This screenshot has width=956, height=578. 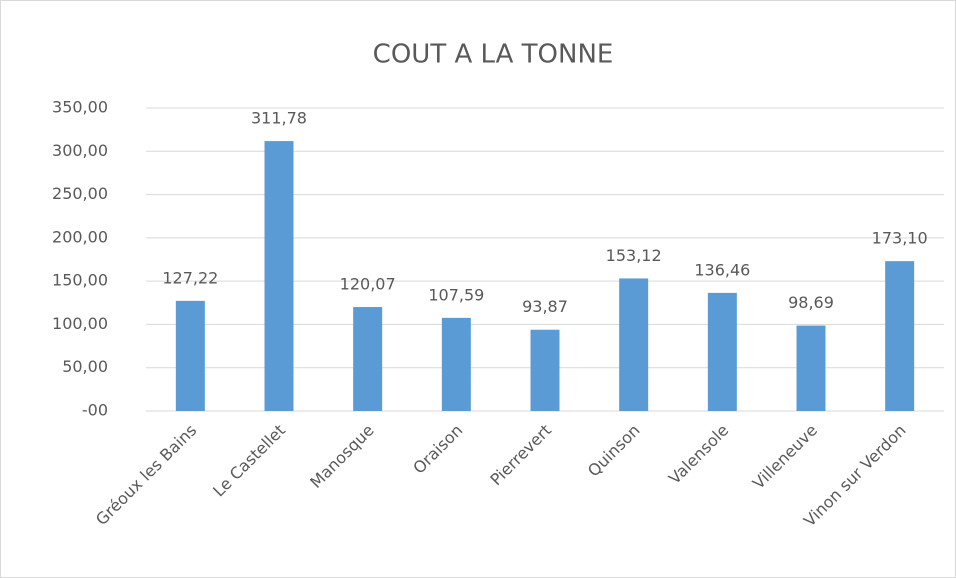 I want to click on y-tick-label: 50,00, so click(x=85, y=366).